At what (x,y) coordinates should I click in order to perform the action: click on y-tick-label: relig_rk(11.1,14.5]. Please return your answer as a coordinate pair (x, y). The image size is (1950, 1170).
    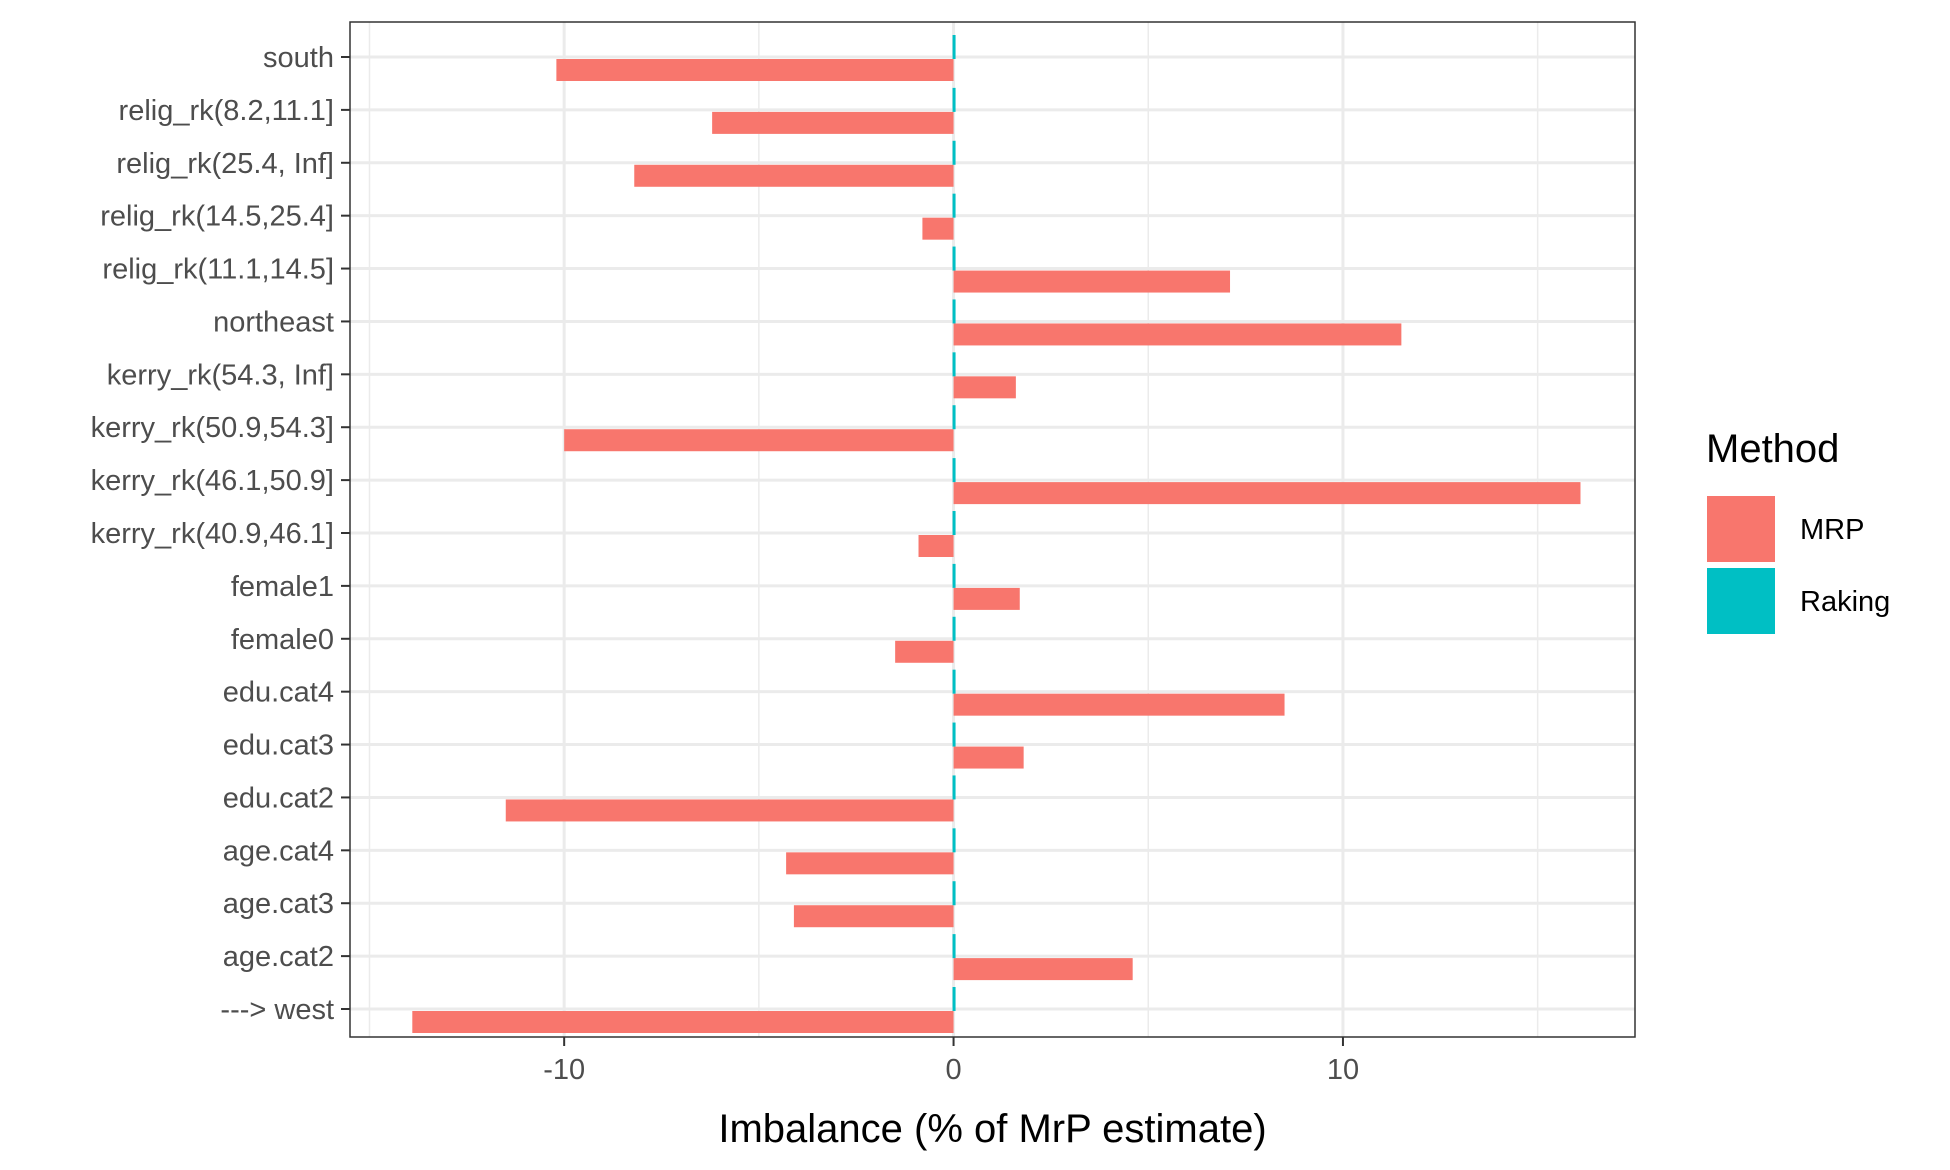
    Looking at the image, I should click on (218, 270).